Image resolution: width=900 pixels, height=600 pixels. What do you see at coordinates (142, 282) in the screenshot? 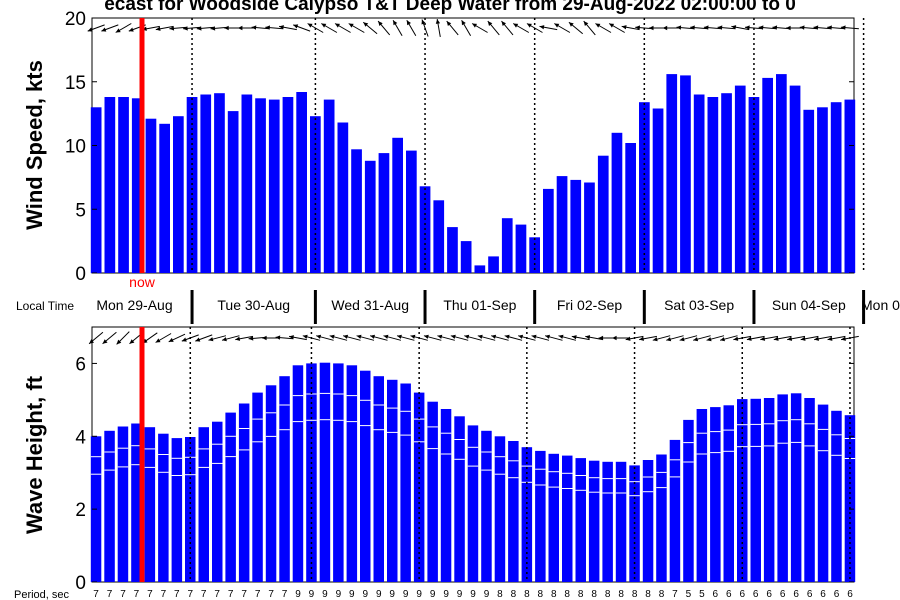
I see `now-label: now` at bounding box center [142, 282].